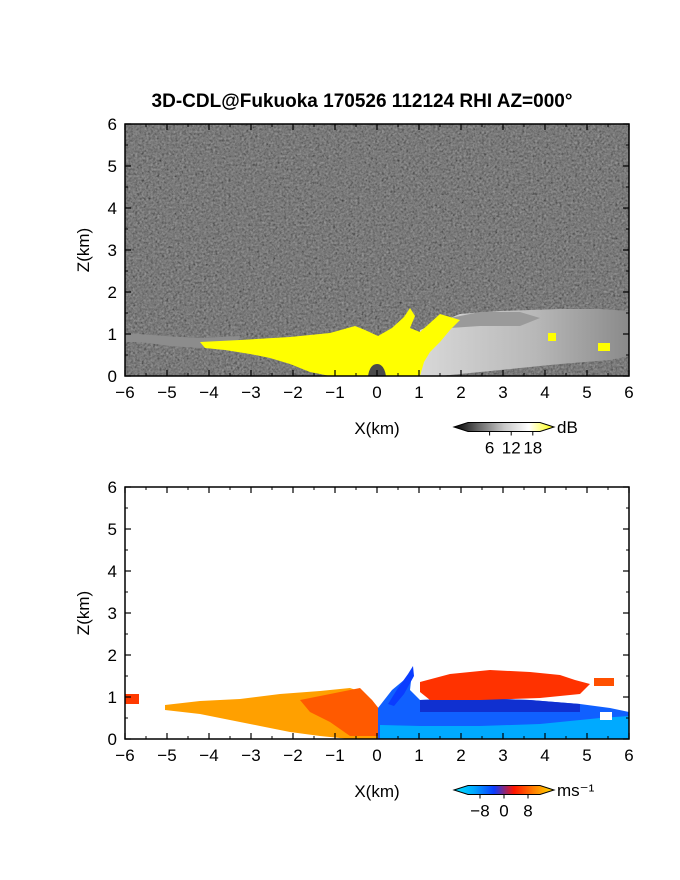 This screenshot has width=680, height=880. I want to click on colorbar-tick-label: 8, so click(527, 811).